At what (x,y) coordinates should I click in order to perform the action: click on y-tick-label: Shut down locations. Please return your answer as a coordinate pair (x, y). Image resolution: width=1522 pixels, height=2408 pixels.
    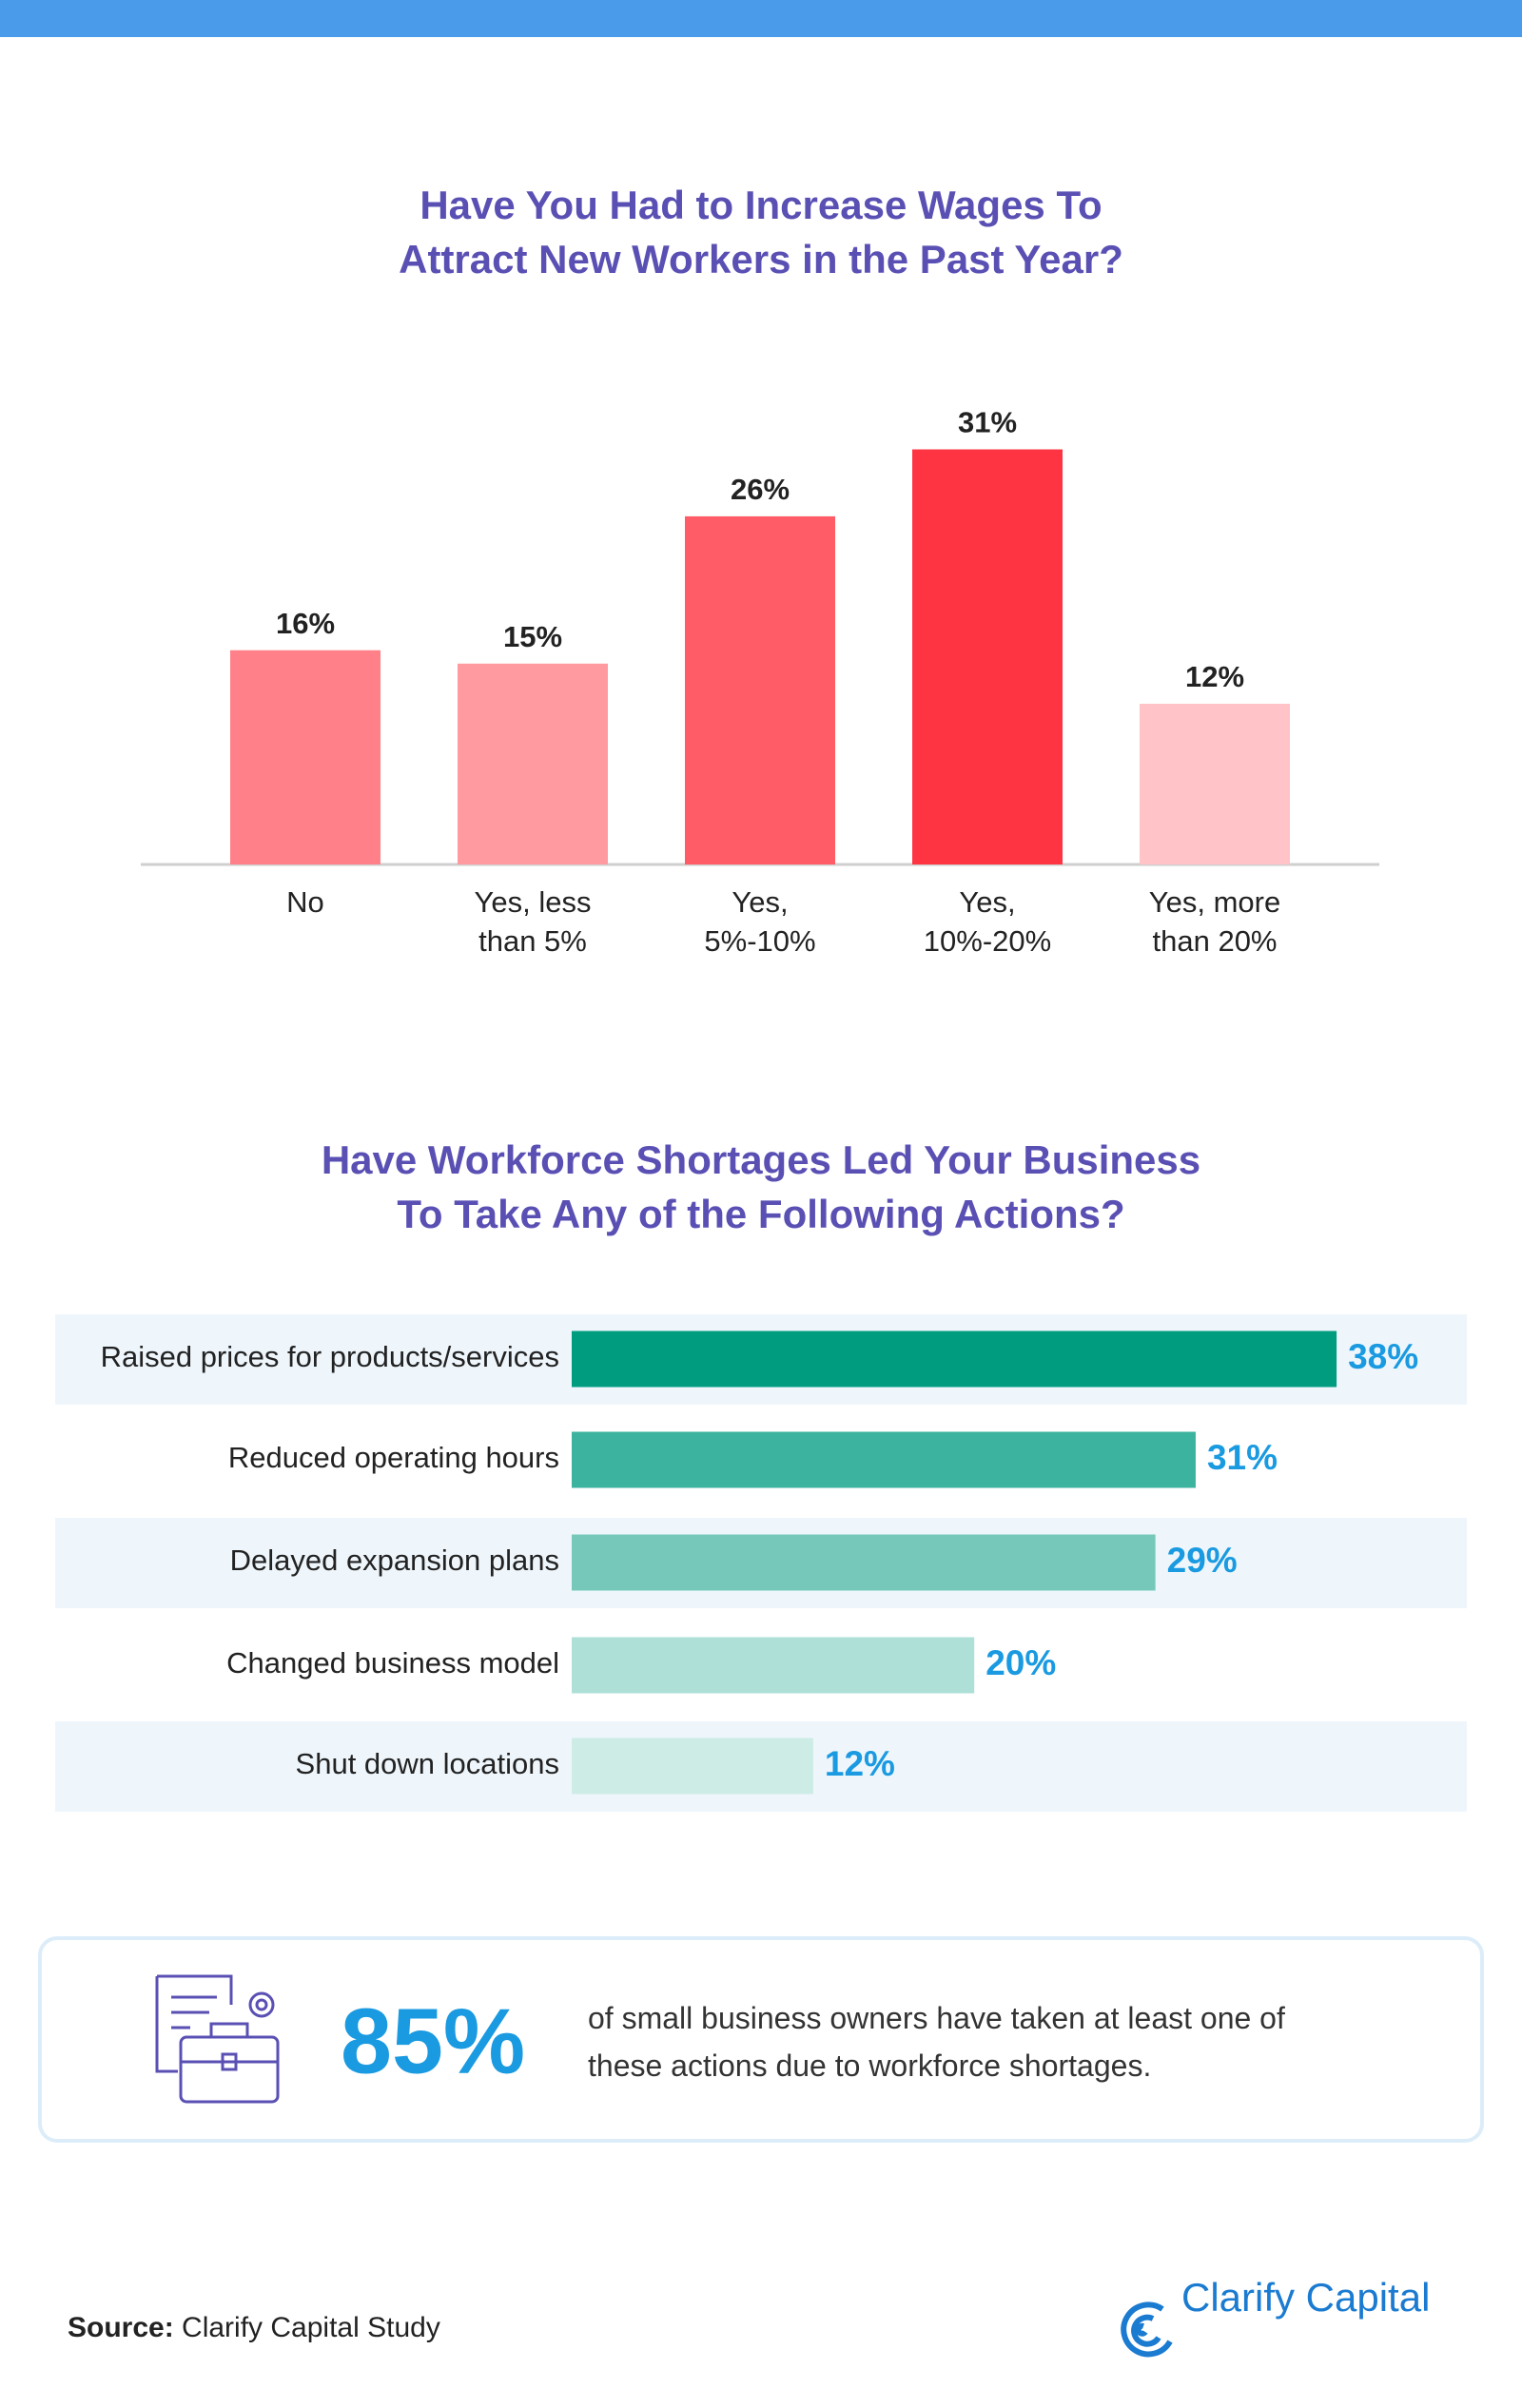
    Looking at the image, I should click on (428, 1764).